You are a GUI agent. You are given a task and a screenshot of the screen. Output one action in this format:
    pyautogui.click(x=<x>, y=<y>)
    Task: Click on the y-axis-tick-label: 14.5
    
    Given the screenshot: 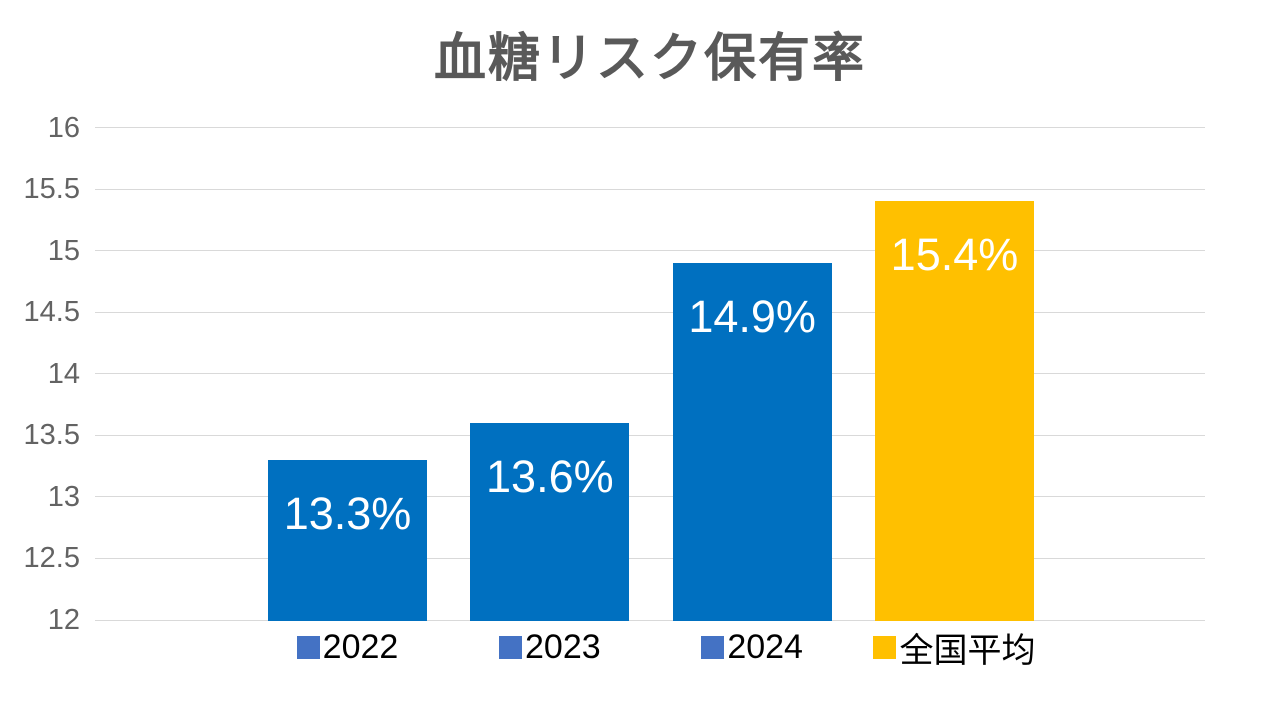 What is the action you would take?
    pyautogui.click(x=51, y=312)
    